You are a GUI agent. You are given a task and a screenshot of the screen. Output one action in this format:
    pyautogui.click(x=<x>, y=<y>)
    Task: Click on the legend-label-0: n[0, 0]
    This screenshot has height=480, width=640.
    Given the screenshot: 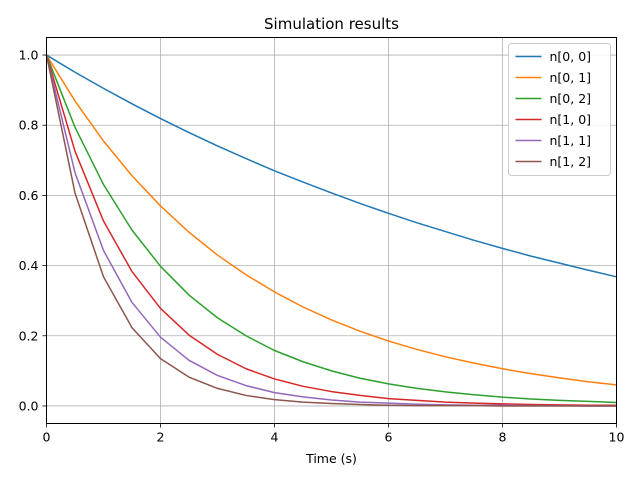 What is the action you would take?
    pyautogui.click(x=571, y=56)
    